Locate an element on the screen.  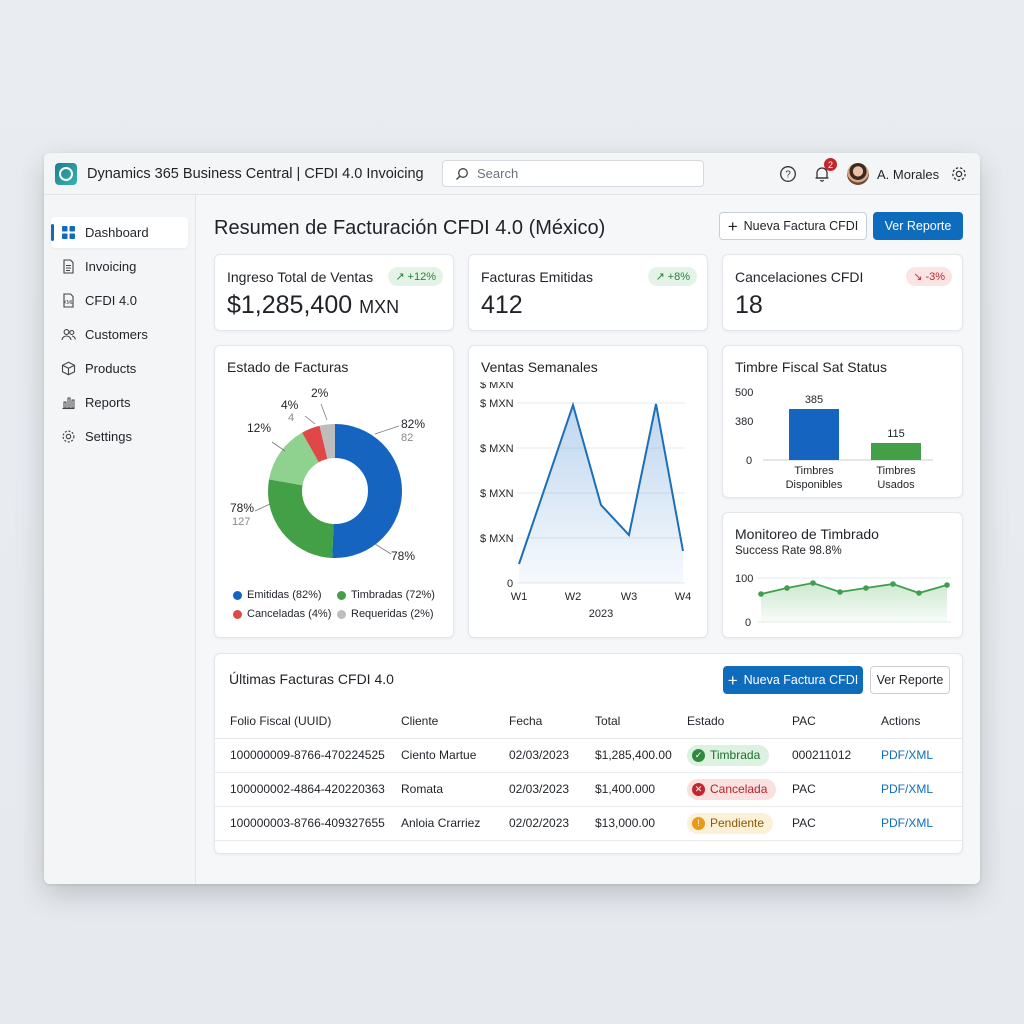
cell-cliente: Ciento Martue is located at coordinates (455, 755).